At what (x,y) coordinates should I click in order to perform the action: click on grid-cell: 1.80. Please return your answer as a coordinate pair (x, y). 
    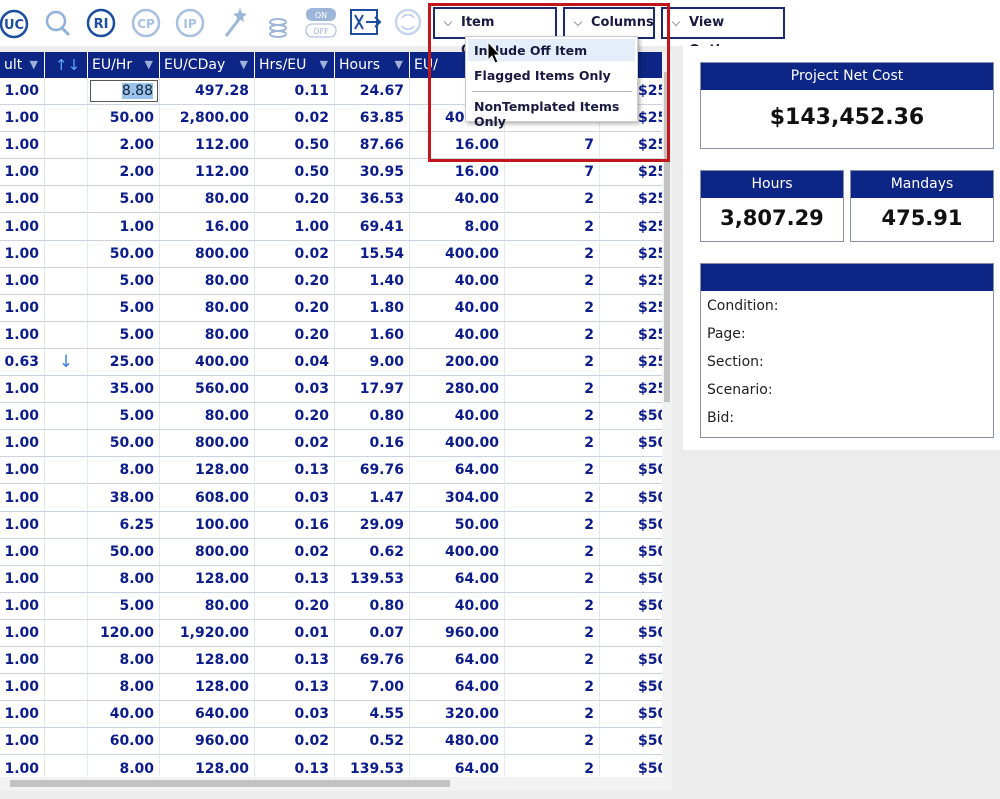
    Looking at the image, I should click on (372, 308).